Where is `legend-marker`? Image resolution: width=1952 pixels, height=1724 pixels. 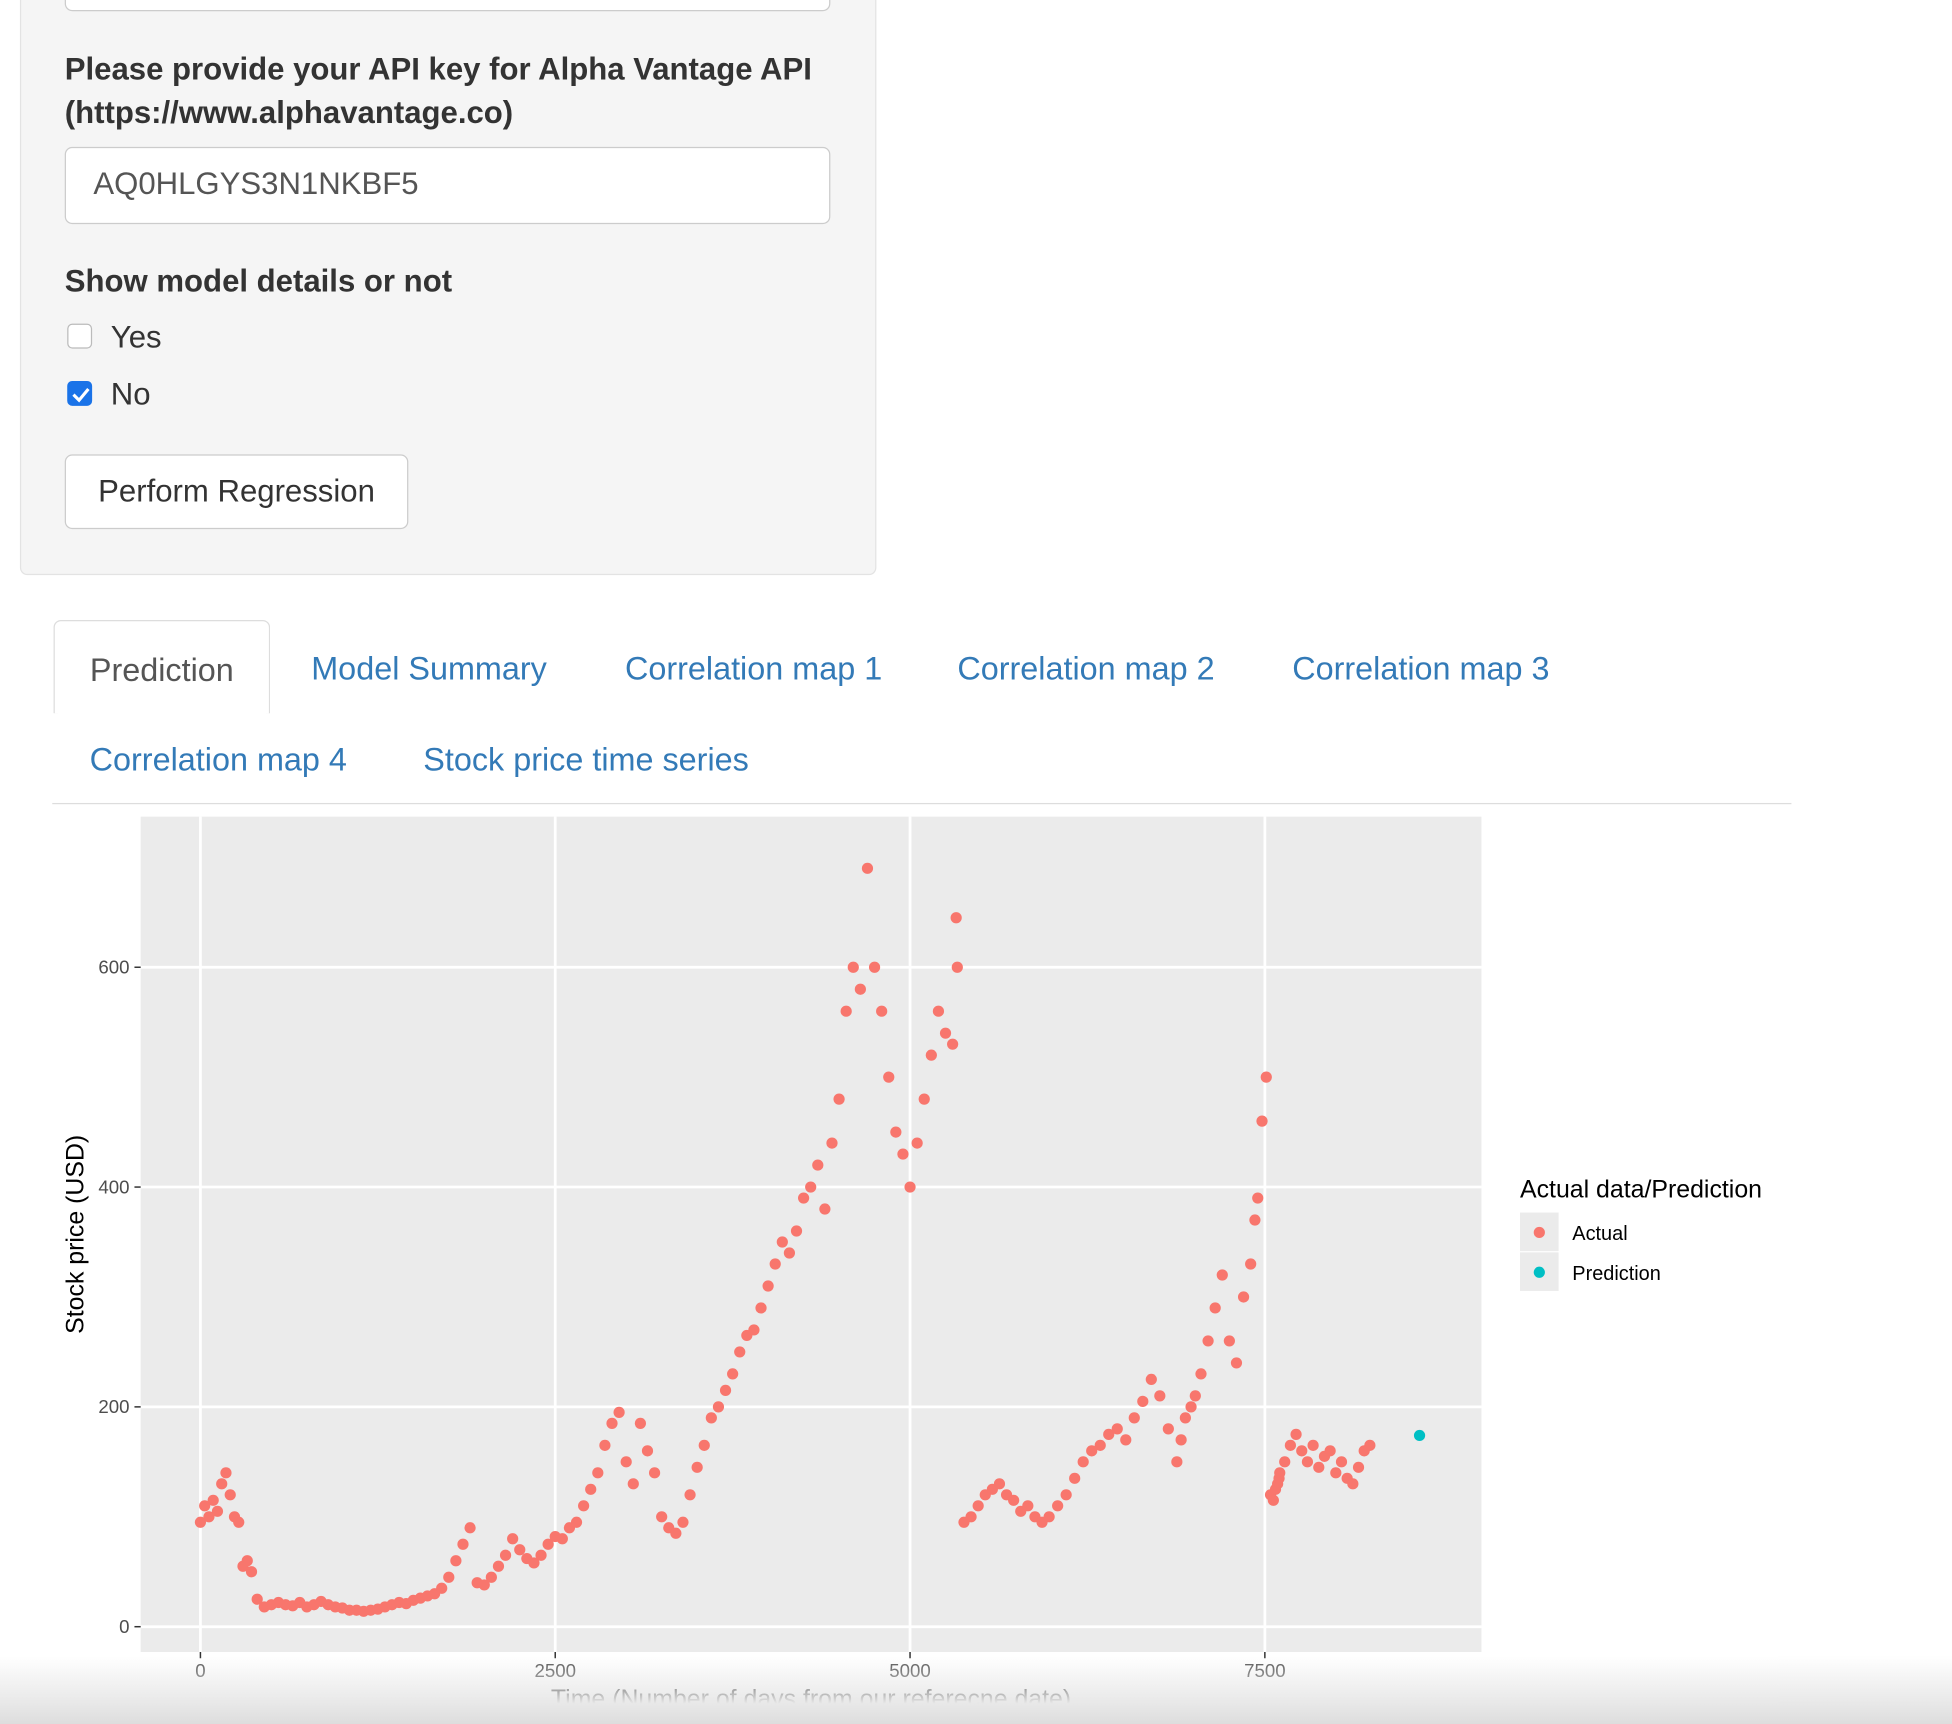 legend-marker is located at coordinates (1539, 1272).